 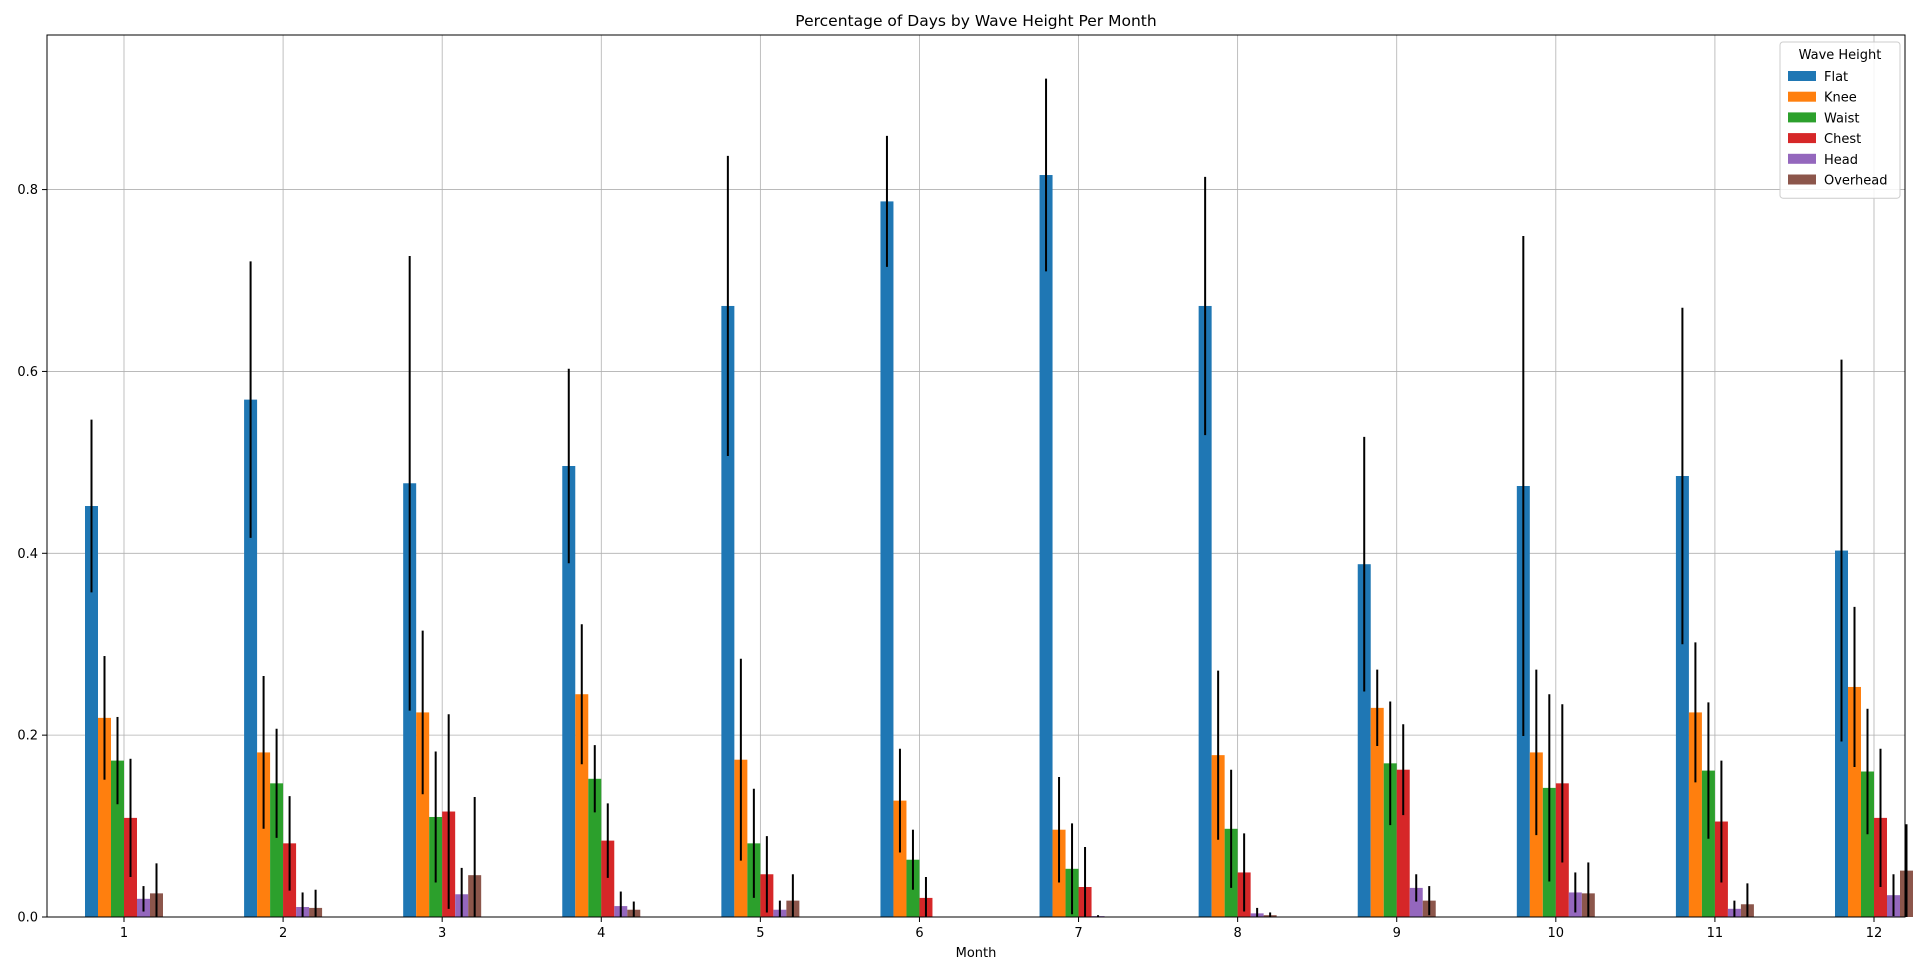 What do you see at coordinates (442, 933) in the screenshot?
I see `x-tick-label: 3` at bounding box center [442, 933].